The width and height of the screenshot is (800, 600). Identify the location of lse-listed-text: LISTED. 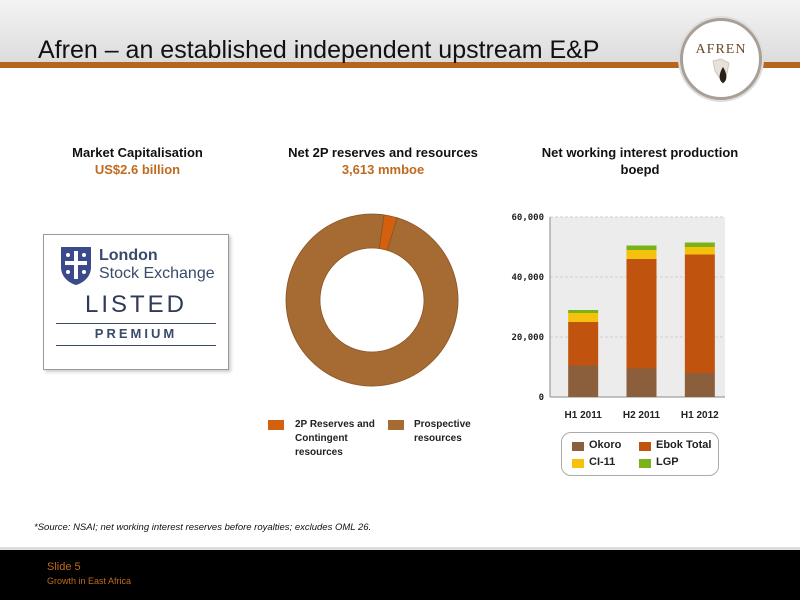
(136, 304).